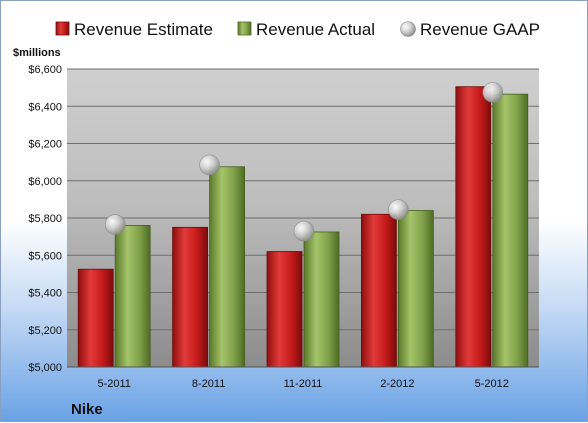 This screenshot has height=423, width=588. What do you see at coordinates (143, 29) in the screenshot?
I see `legend-label-revenue-estimate: Revenue Estimate` at bounding box center [143, 29].